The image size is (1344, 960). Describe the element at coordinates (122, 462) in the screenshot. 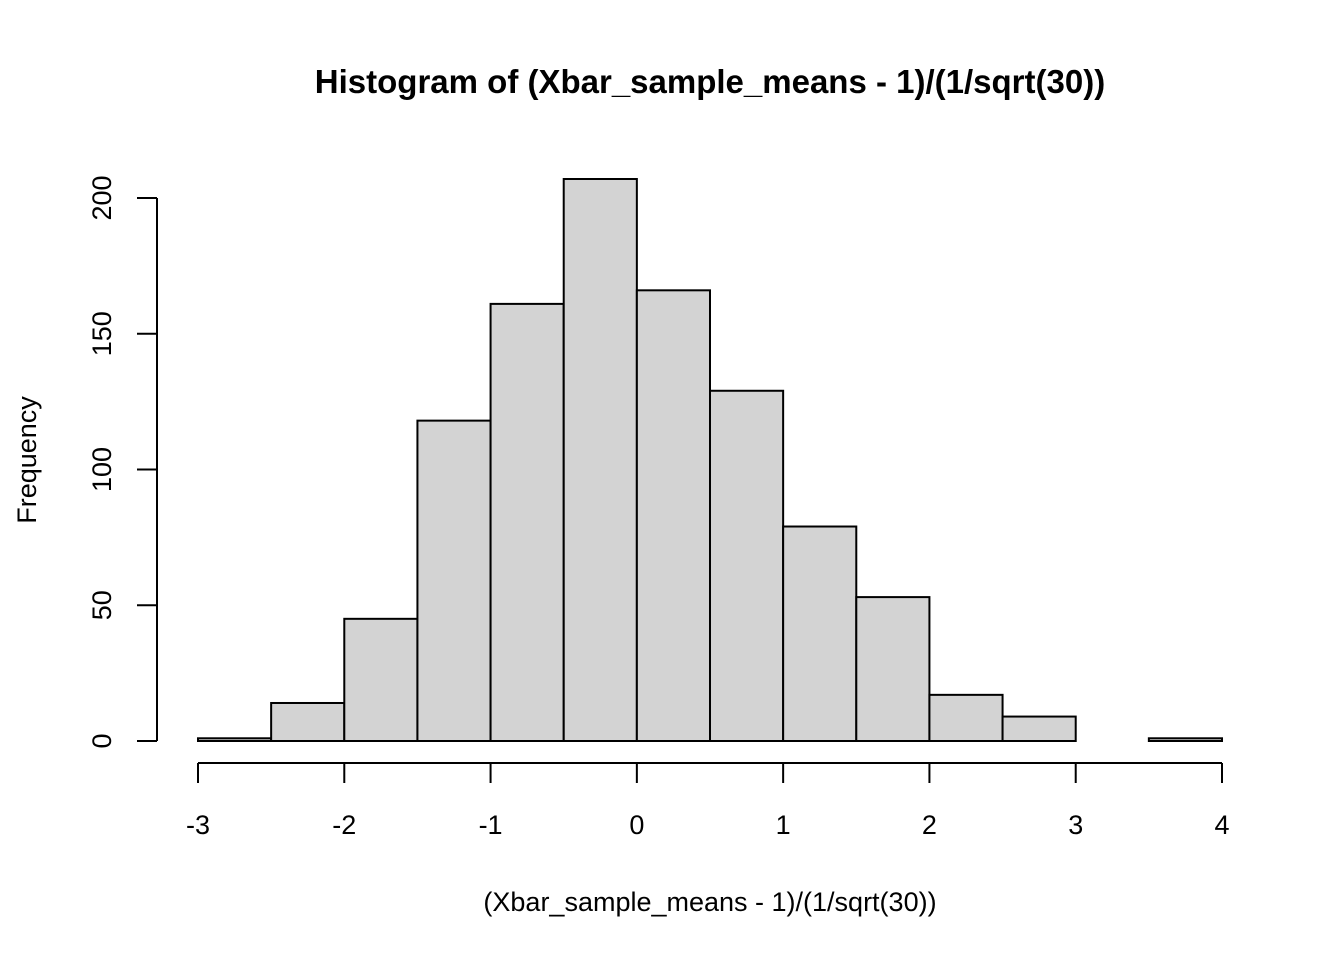

I see `y-axis: 0 50 100 150 200` at that location.